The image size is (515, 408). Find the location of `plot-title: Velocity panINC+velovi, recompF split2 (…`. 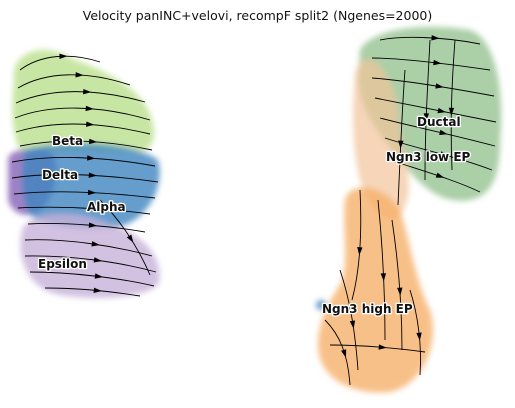

plot-title: Velocity panINC+velovi, recompF split2 (… is located at coordinates (257, 15).